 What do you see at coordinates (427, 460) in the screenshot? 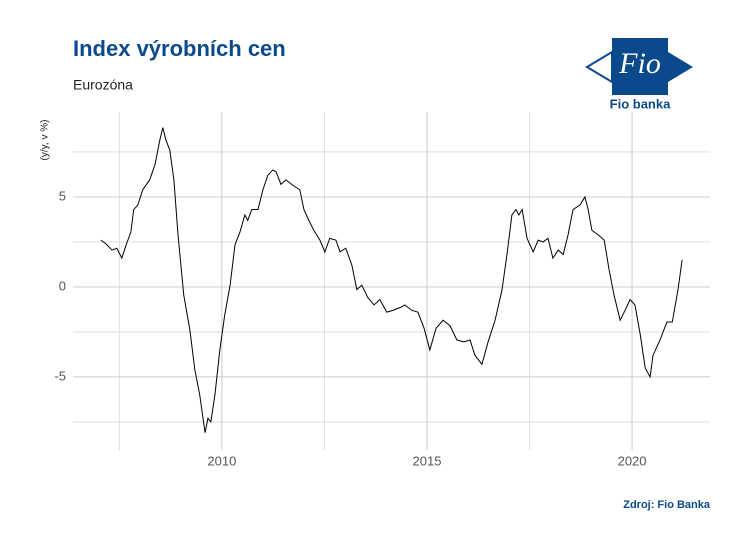
I see `x-tick-label: 2015` at bounding box center [427, 460].